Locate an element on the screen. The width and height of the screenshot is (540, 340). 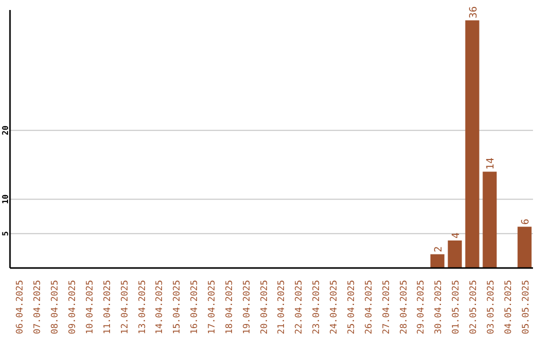
x-tick-label: 27.04.2025 is located at coordinates (387, 307).